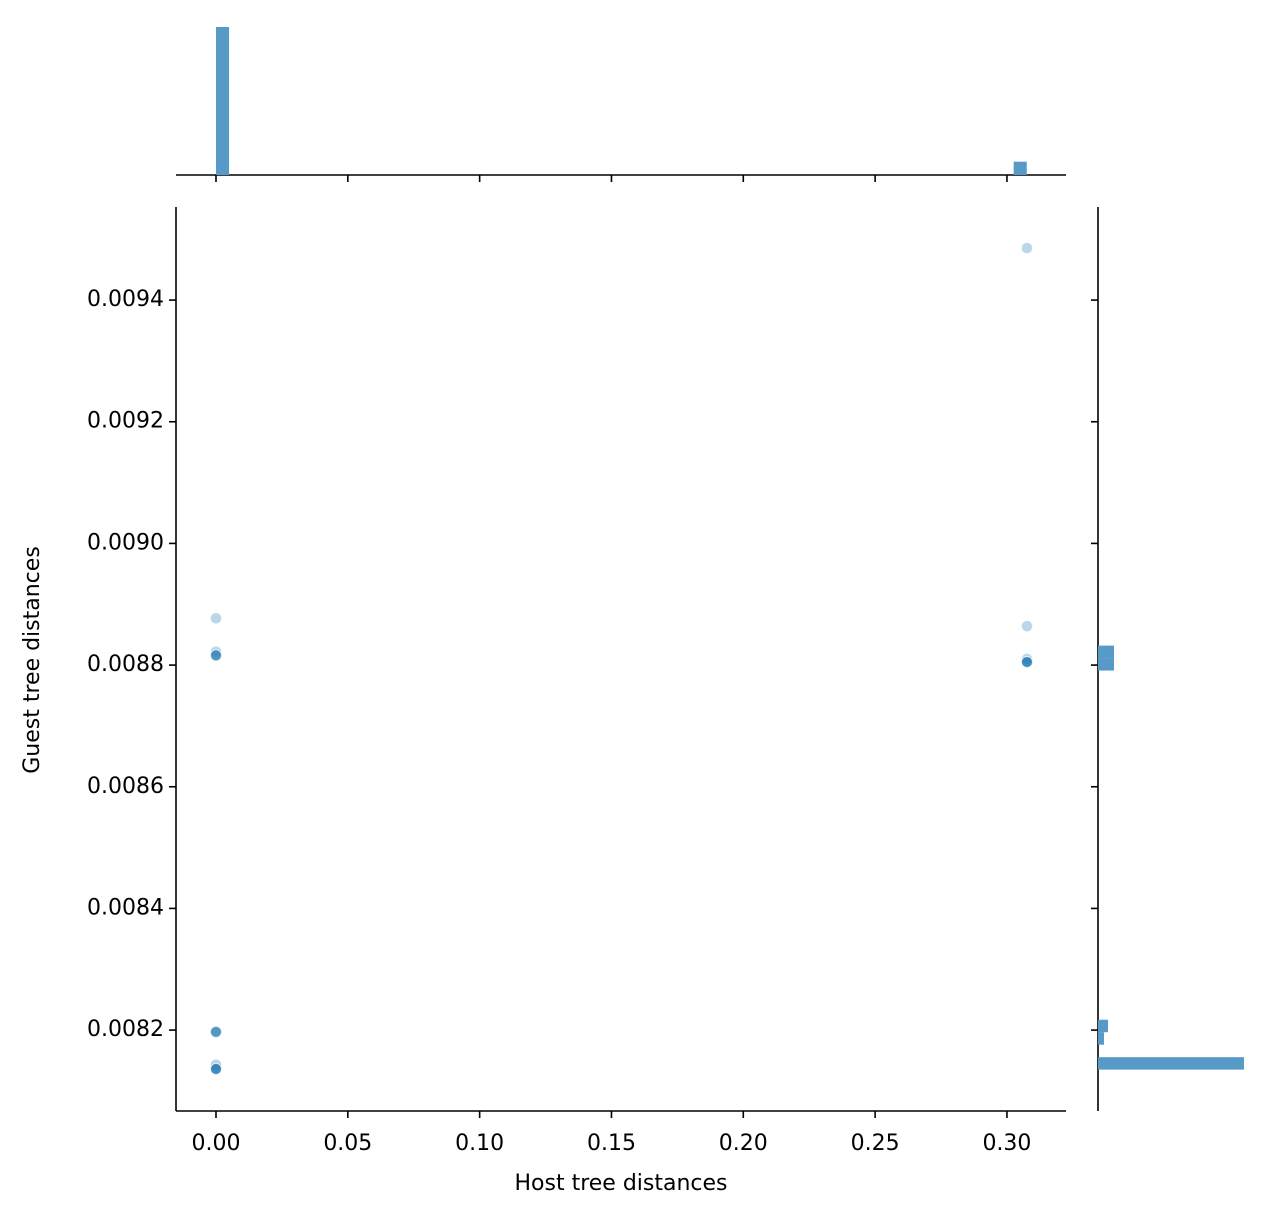 This screenshot has width=1271, height=1219. I want to click on y-tick-label: 0.0086, so click(125, 786).